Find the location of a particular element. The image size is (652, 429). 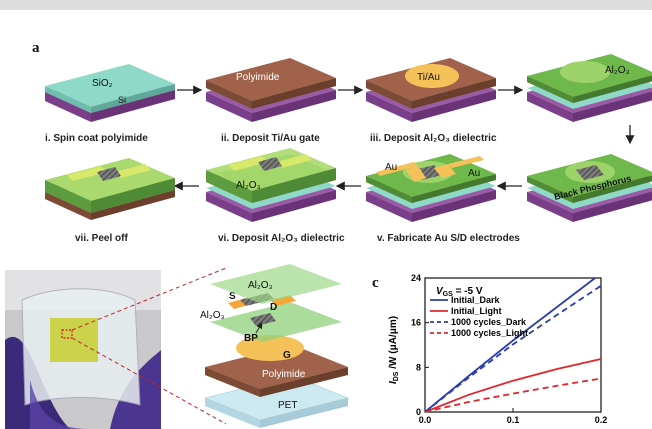

y-tick-label: 0 is located at coordinates (418, 412).